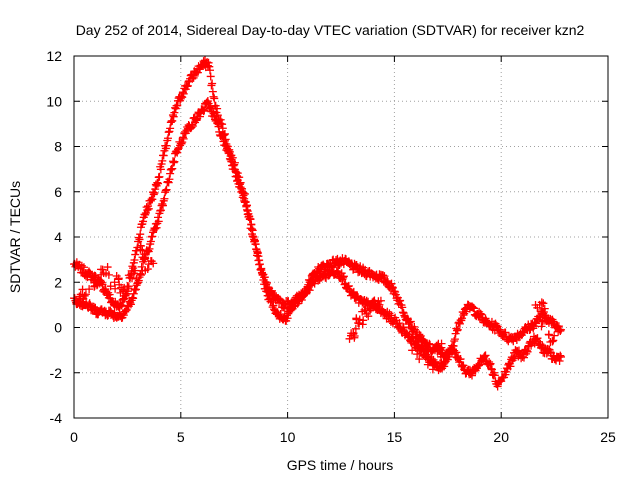 The image size is (640, 480). I want to click on y-tick-label: -4, so click(56, 418).